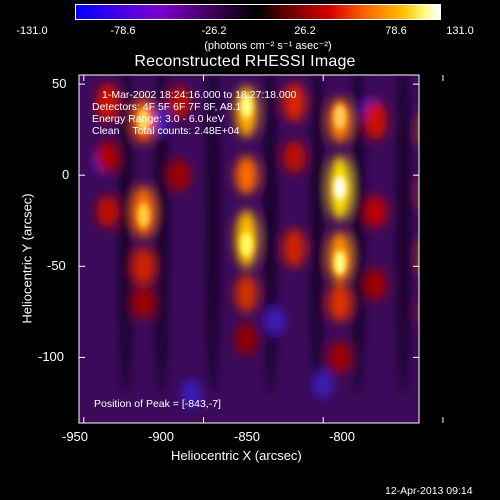 Image resolution: width=500 pixels, height=500 pixels. I want to click on y-tick-label: 50, so click(59, 83).